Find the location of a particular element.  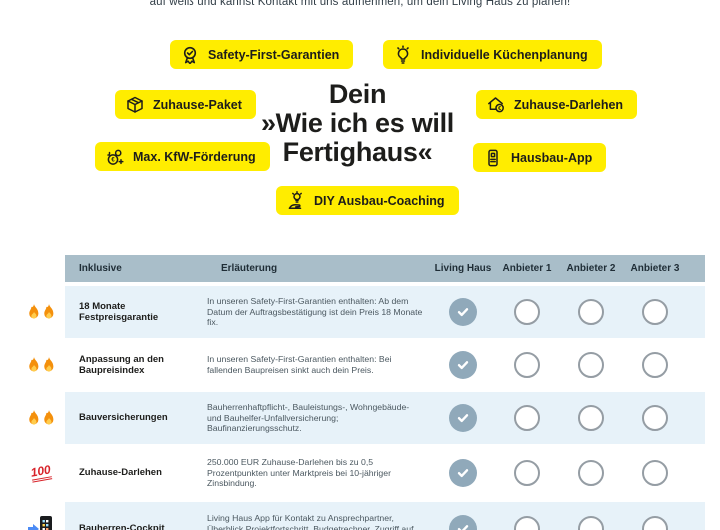

badge-max-kfw-foerderung: € Max. KfW-Förderung is located at coordinates (182, 156).